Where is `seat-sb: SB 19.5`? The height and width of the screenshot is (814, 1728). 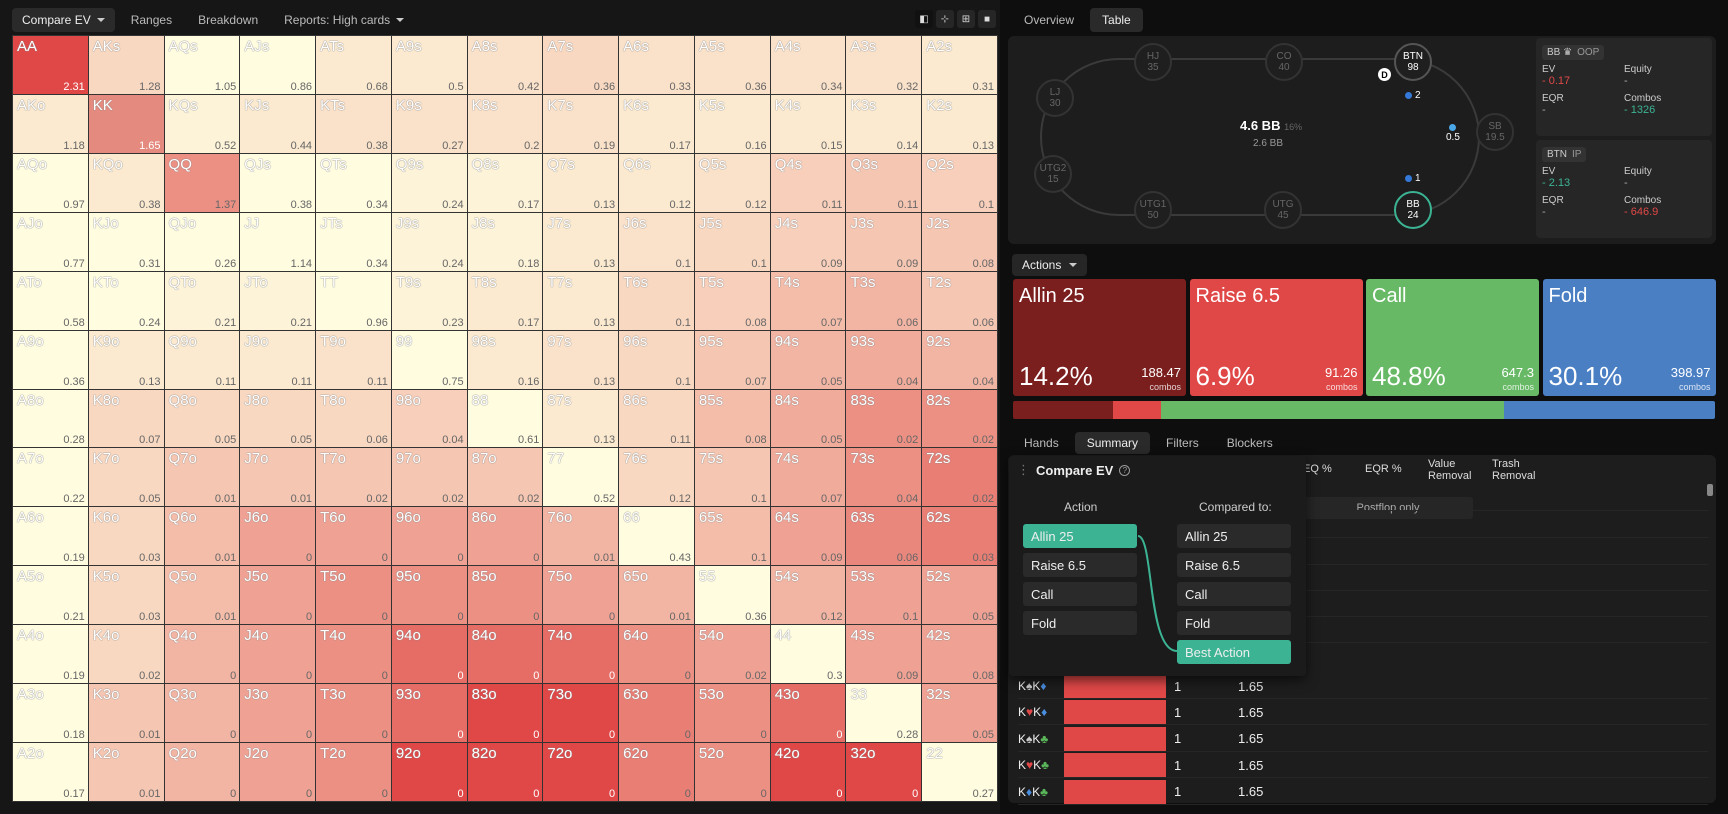 seat-sb: SB 19.5 is located at coordinates (1495, 132).